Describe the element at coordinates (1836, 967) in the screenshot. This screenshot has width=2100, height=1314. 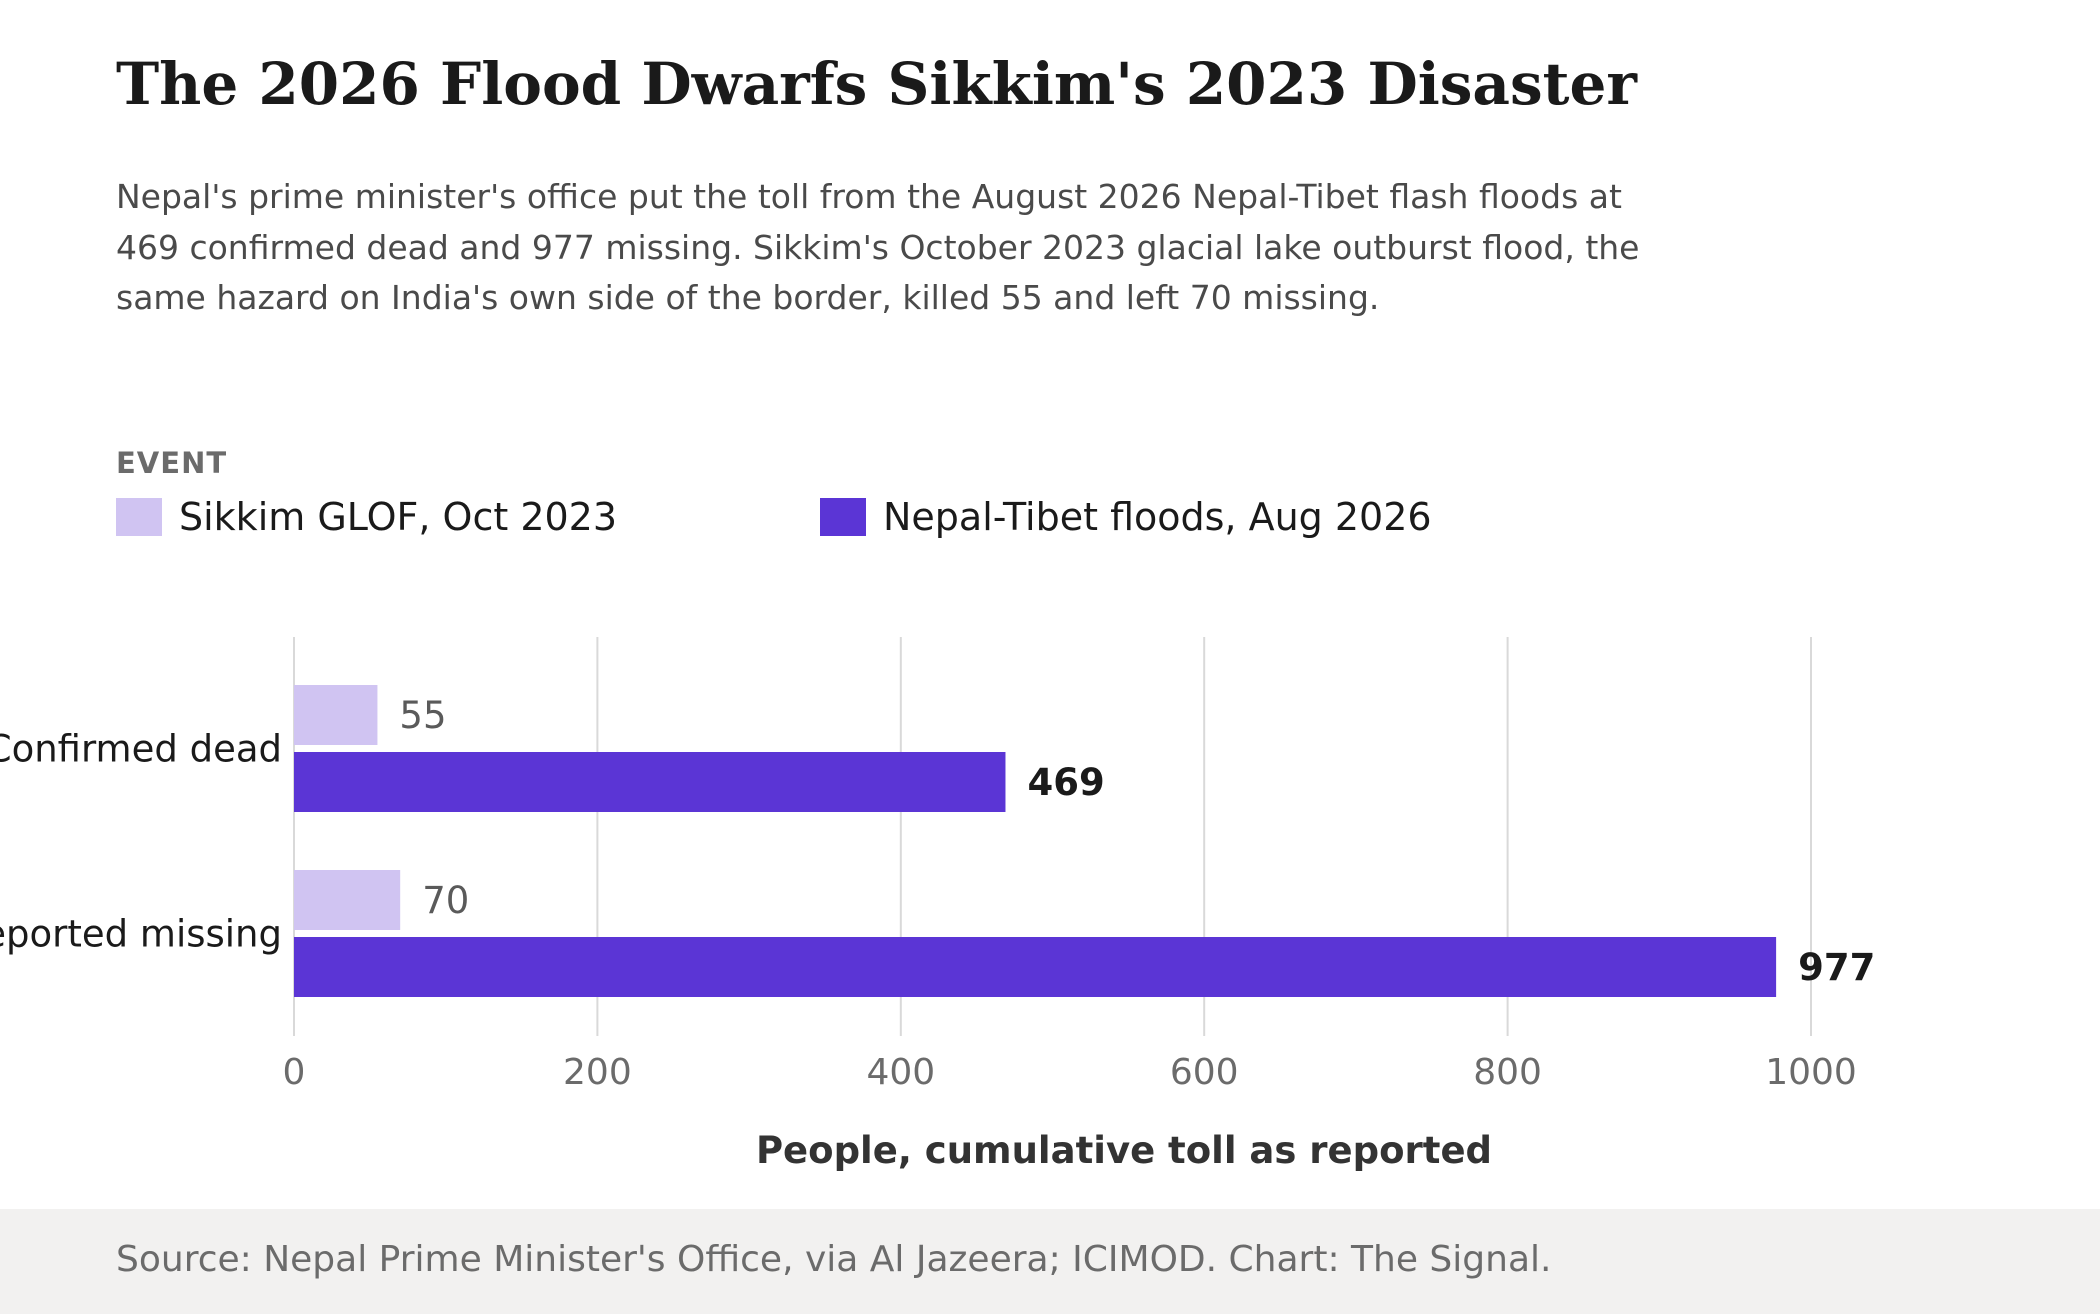
I see `data-label: 977` at that location.